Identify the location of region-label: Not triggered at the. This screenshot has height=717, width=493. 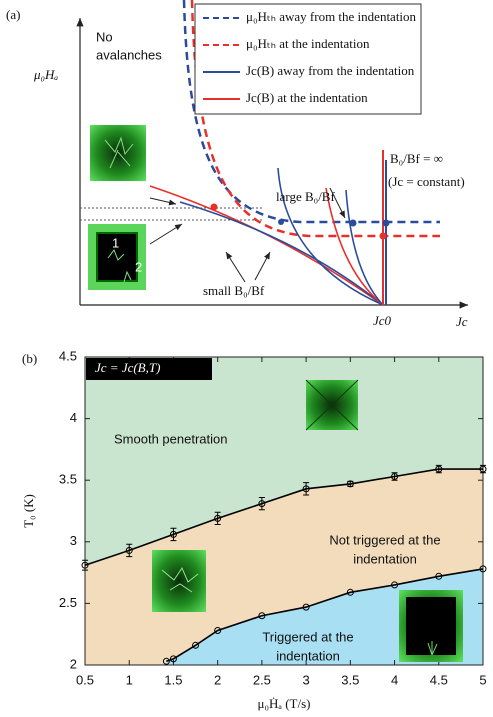
(384, 539).